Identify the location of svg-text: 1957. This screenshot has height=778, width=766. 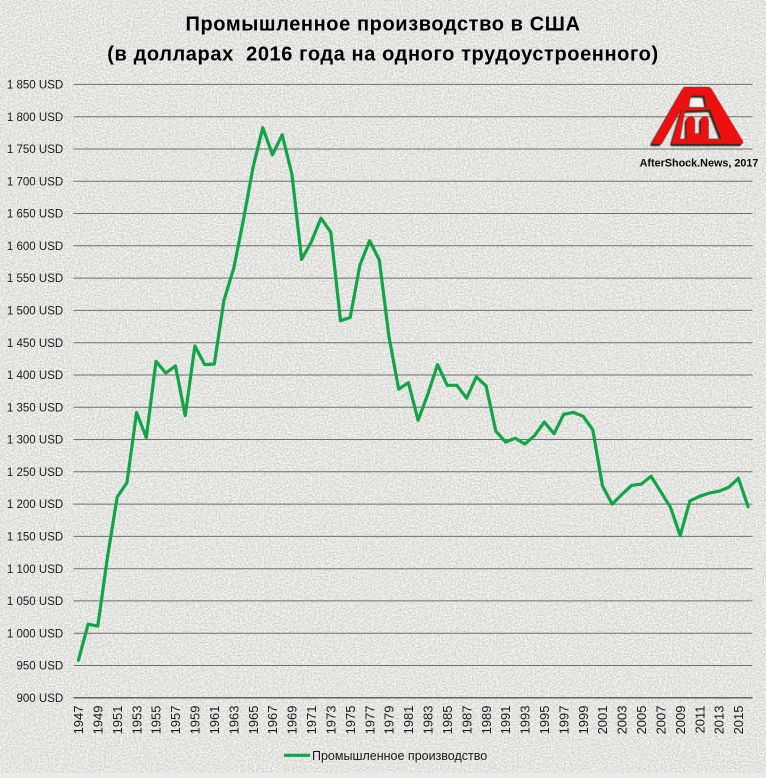
(175, 720).